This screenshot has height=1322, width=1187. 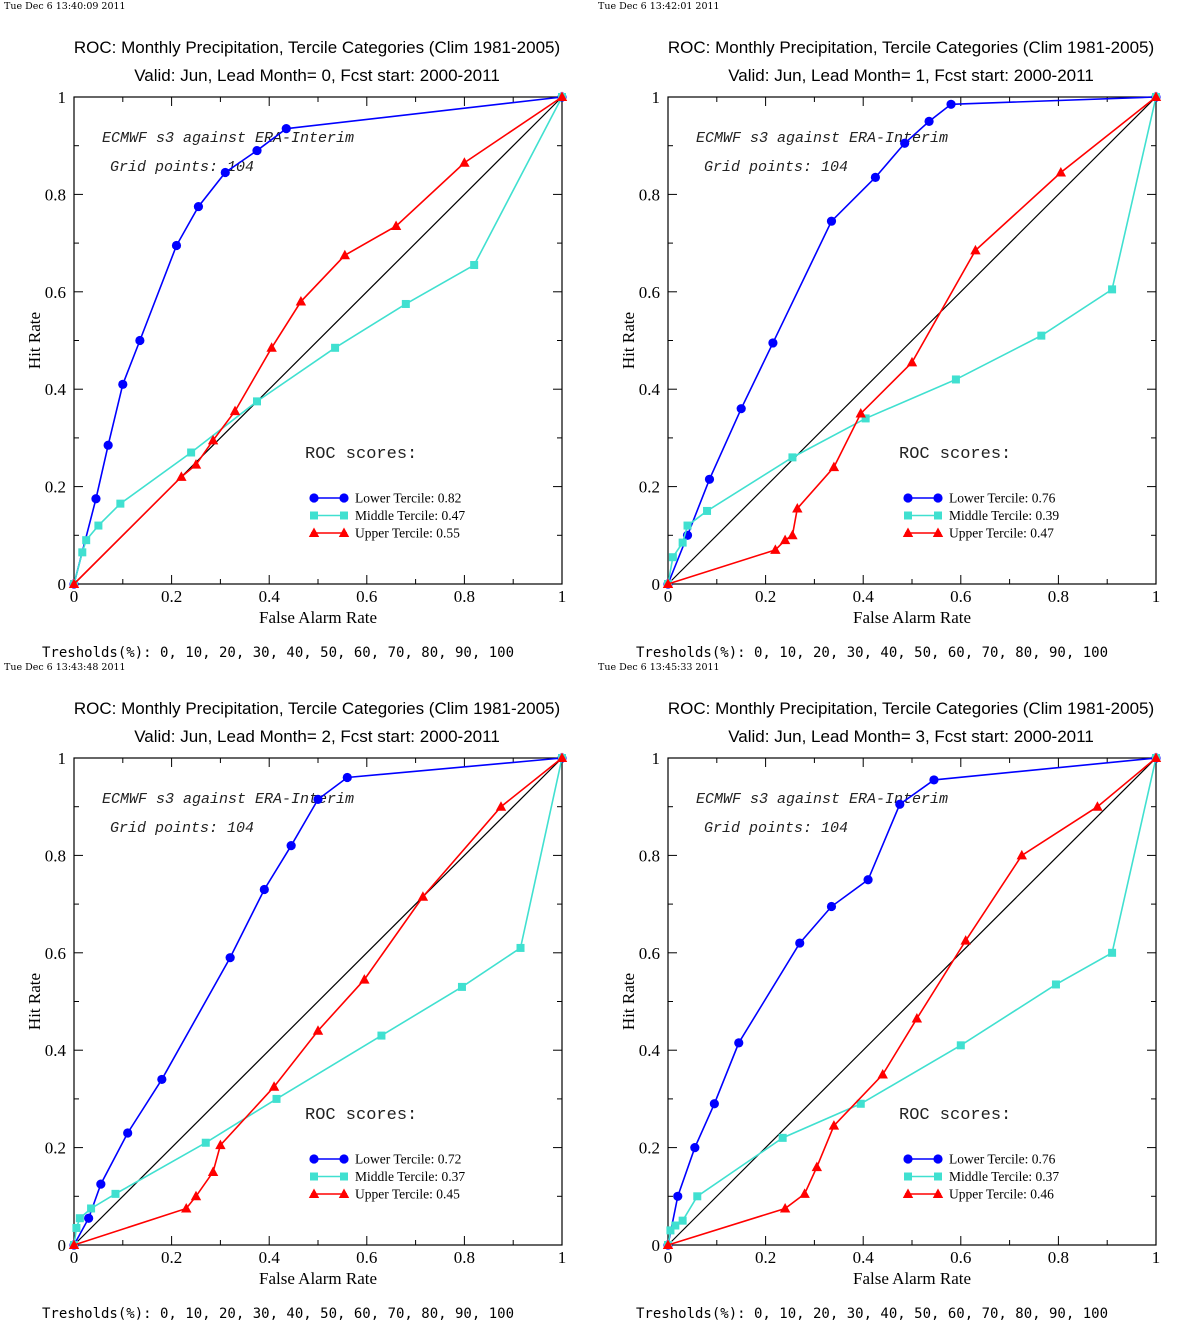 I want to click on model-note: ECMWF s3 against ERA-Interim, so click(x=822, y=799).